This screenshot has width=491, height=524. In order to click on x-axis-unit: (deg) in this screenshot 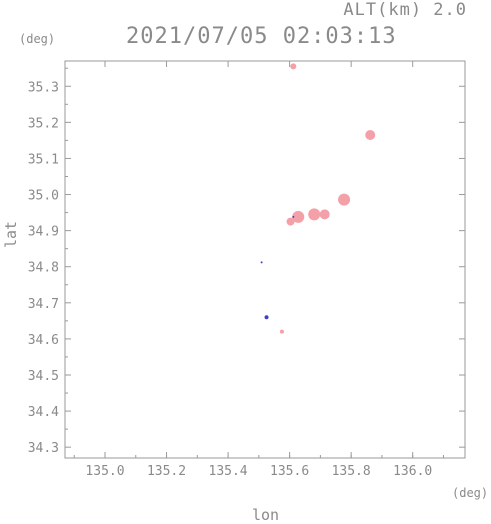, I will do `click(470, 493)`.